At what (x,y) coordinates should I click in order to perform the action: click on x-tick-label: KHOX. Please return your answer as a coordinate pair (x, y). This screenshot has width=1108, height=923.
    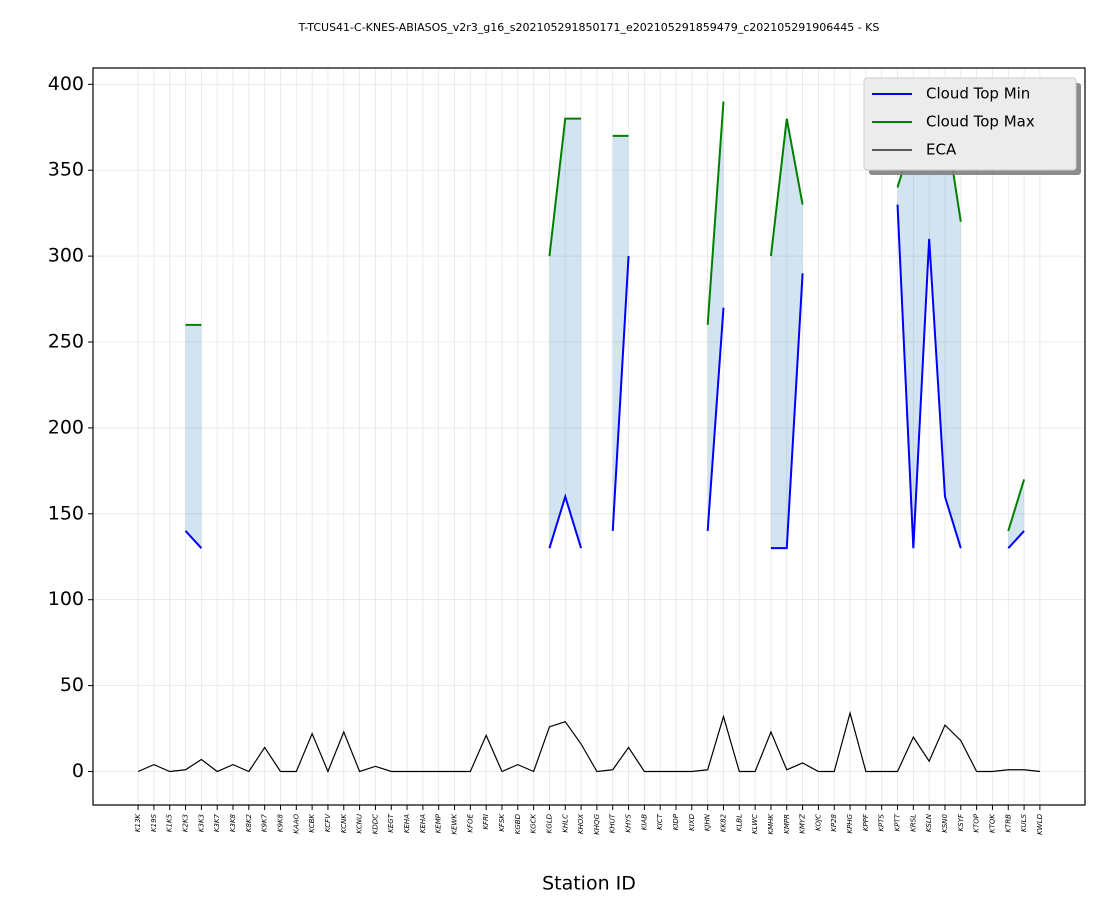
    Looking at the image, I should click on (581, 824).